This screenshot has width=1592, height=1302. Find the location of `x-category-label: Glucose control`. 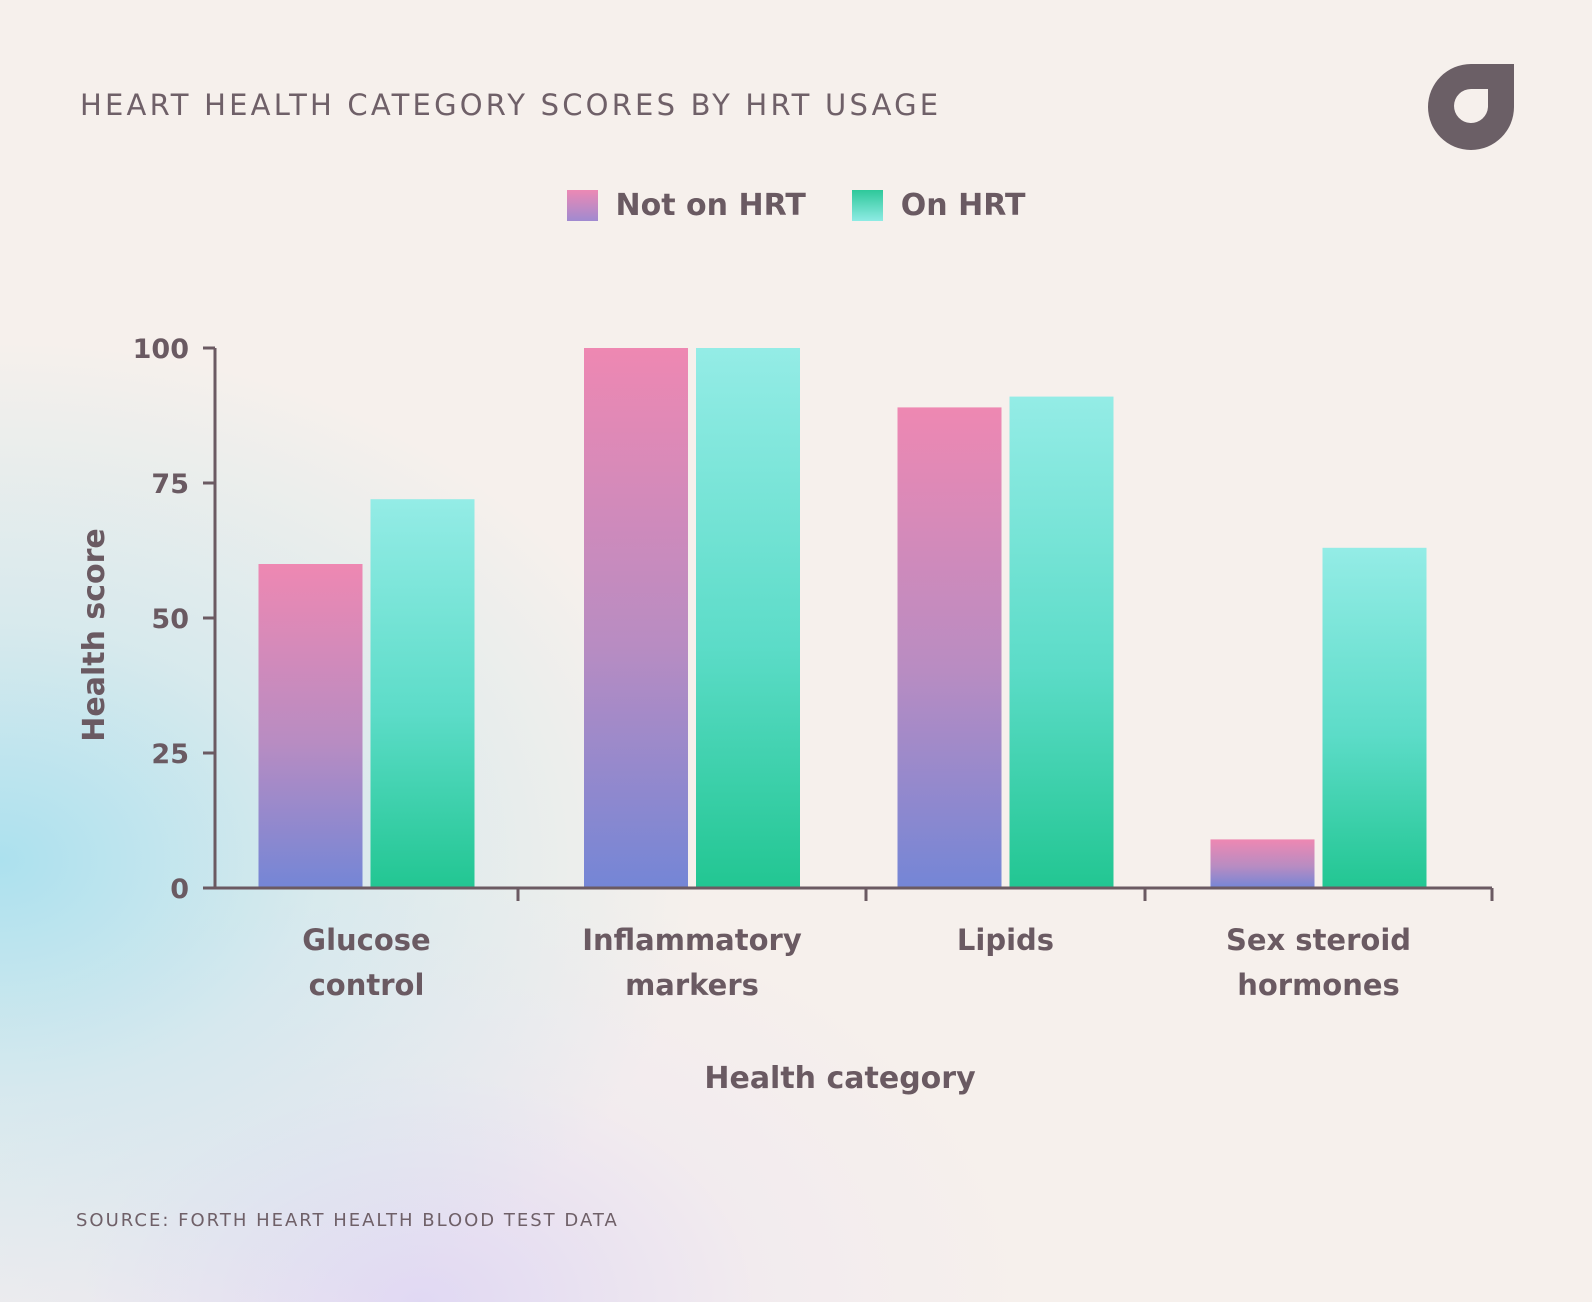

x-category-label: Glucose control is located at coordinates (366, 962).